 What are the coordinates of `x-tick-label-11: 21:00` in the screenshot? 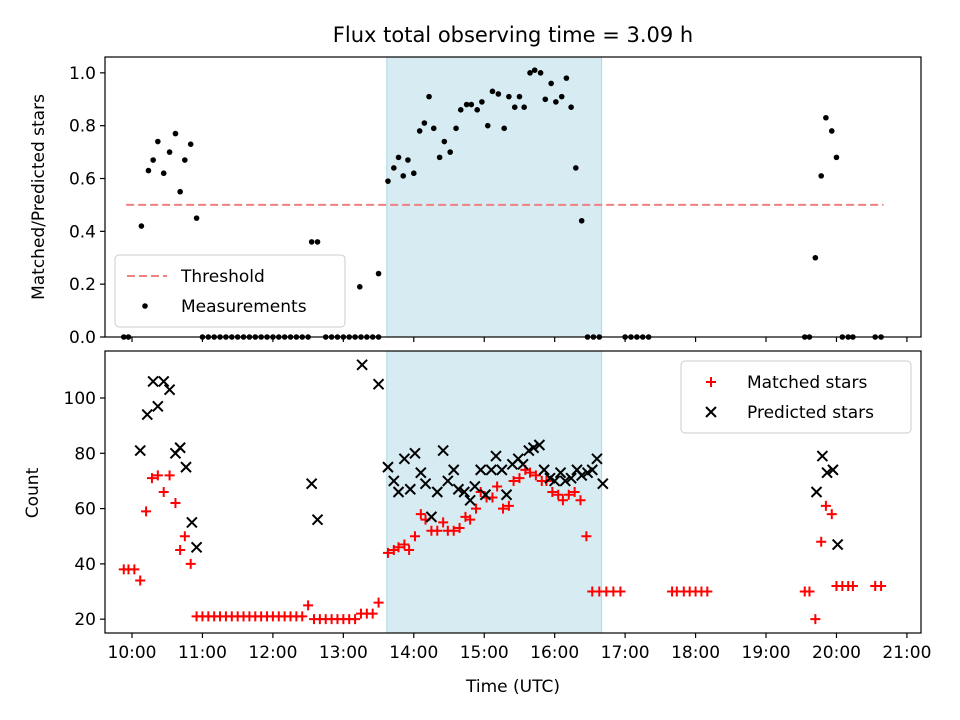 It's located at (906, 653).